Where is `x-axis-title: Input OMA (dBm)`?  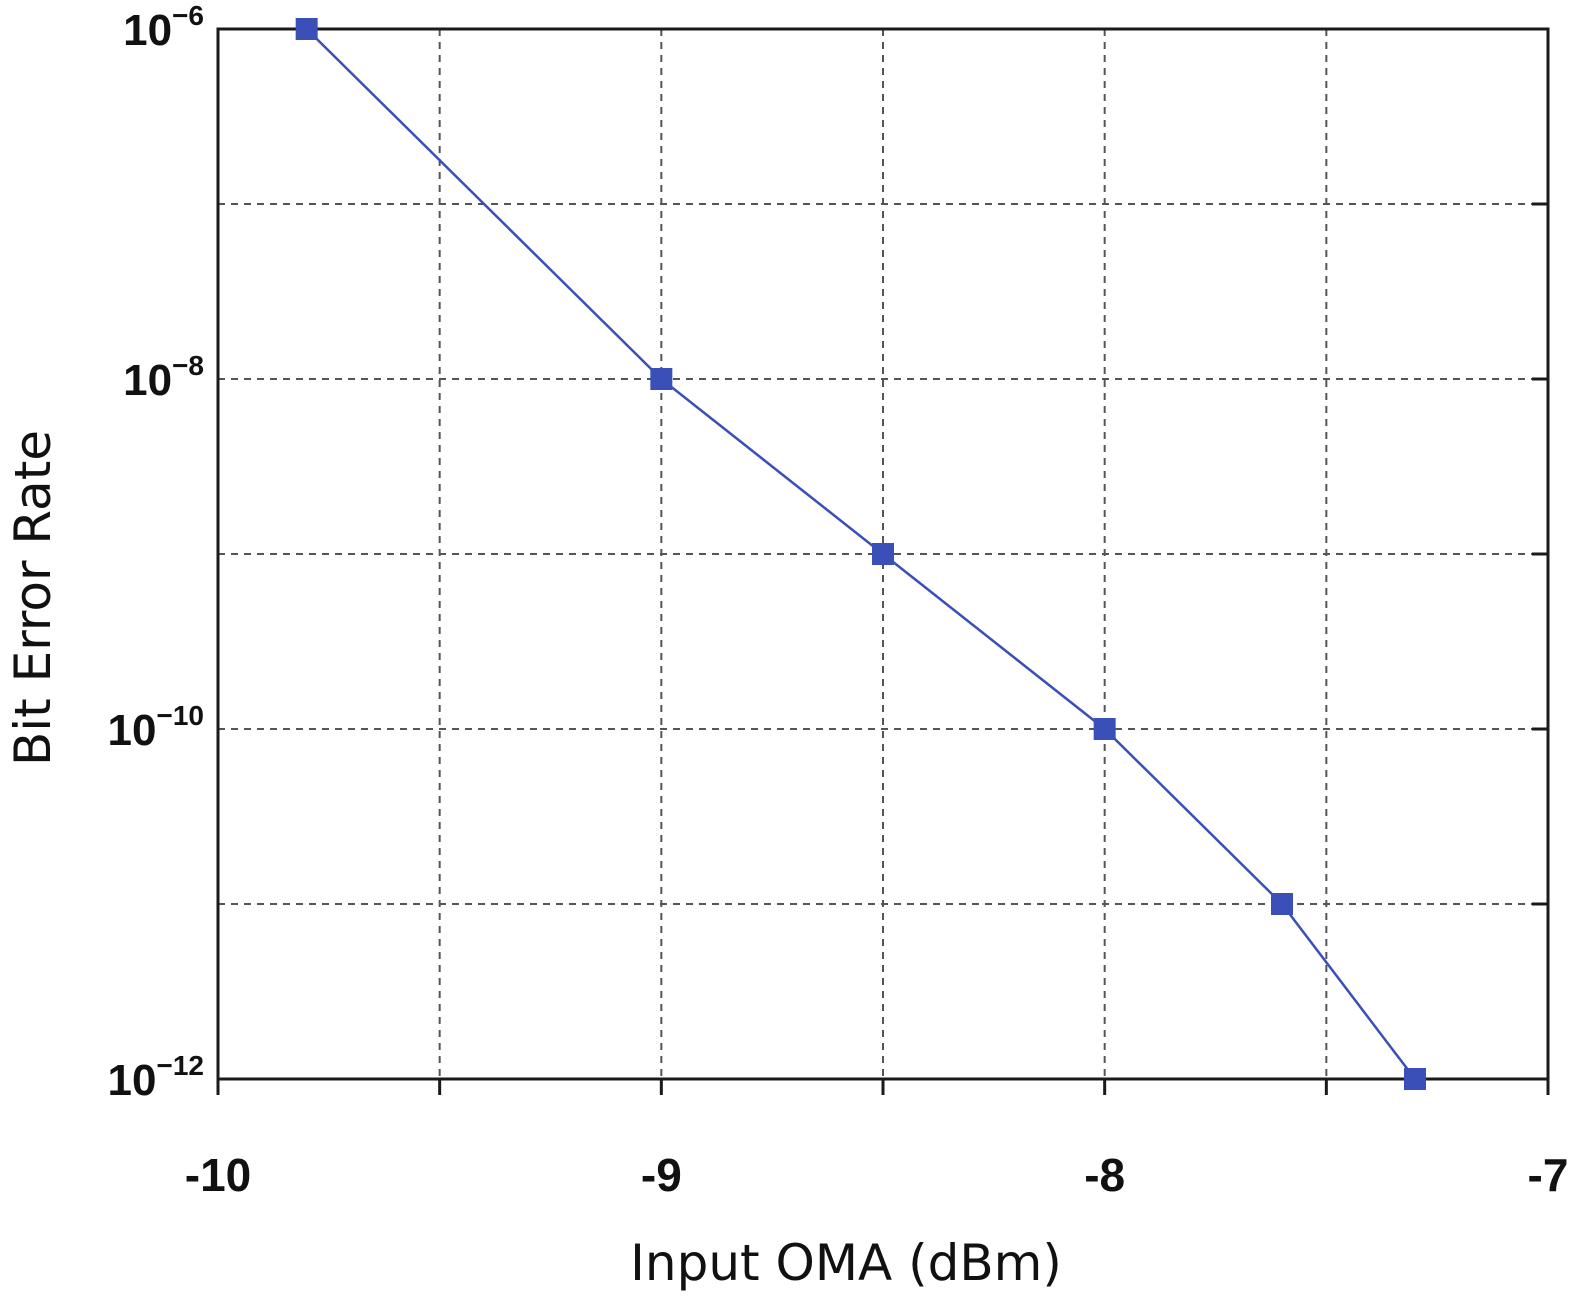
x-axis-title: Input OMA (dBm) is located at coordinates (846, 1263).